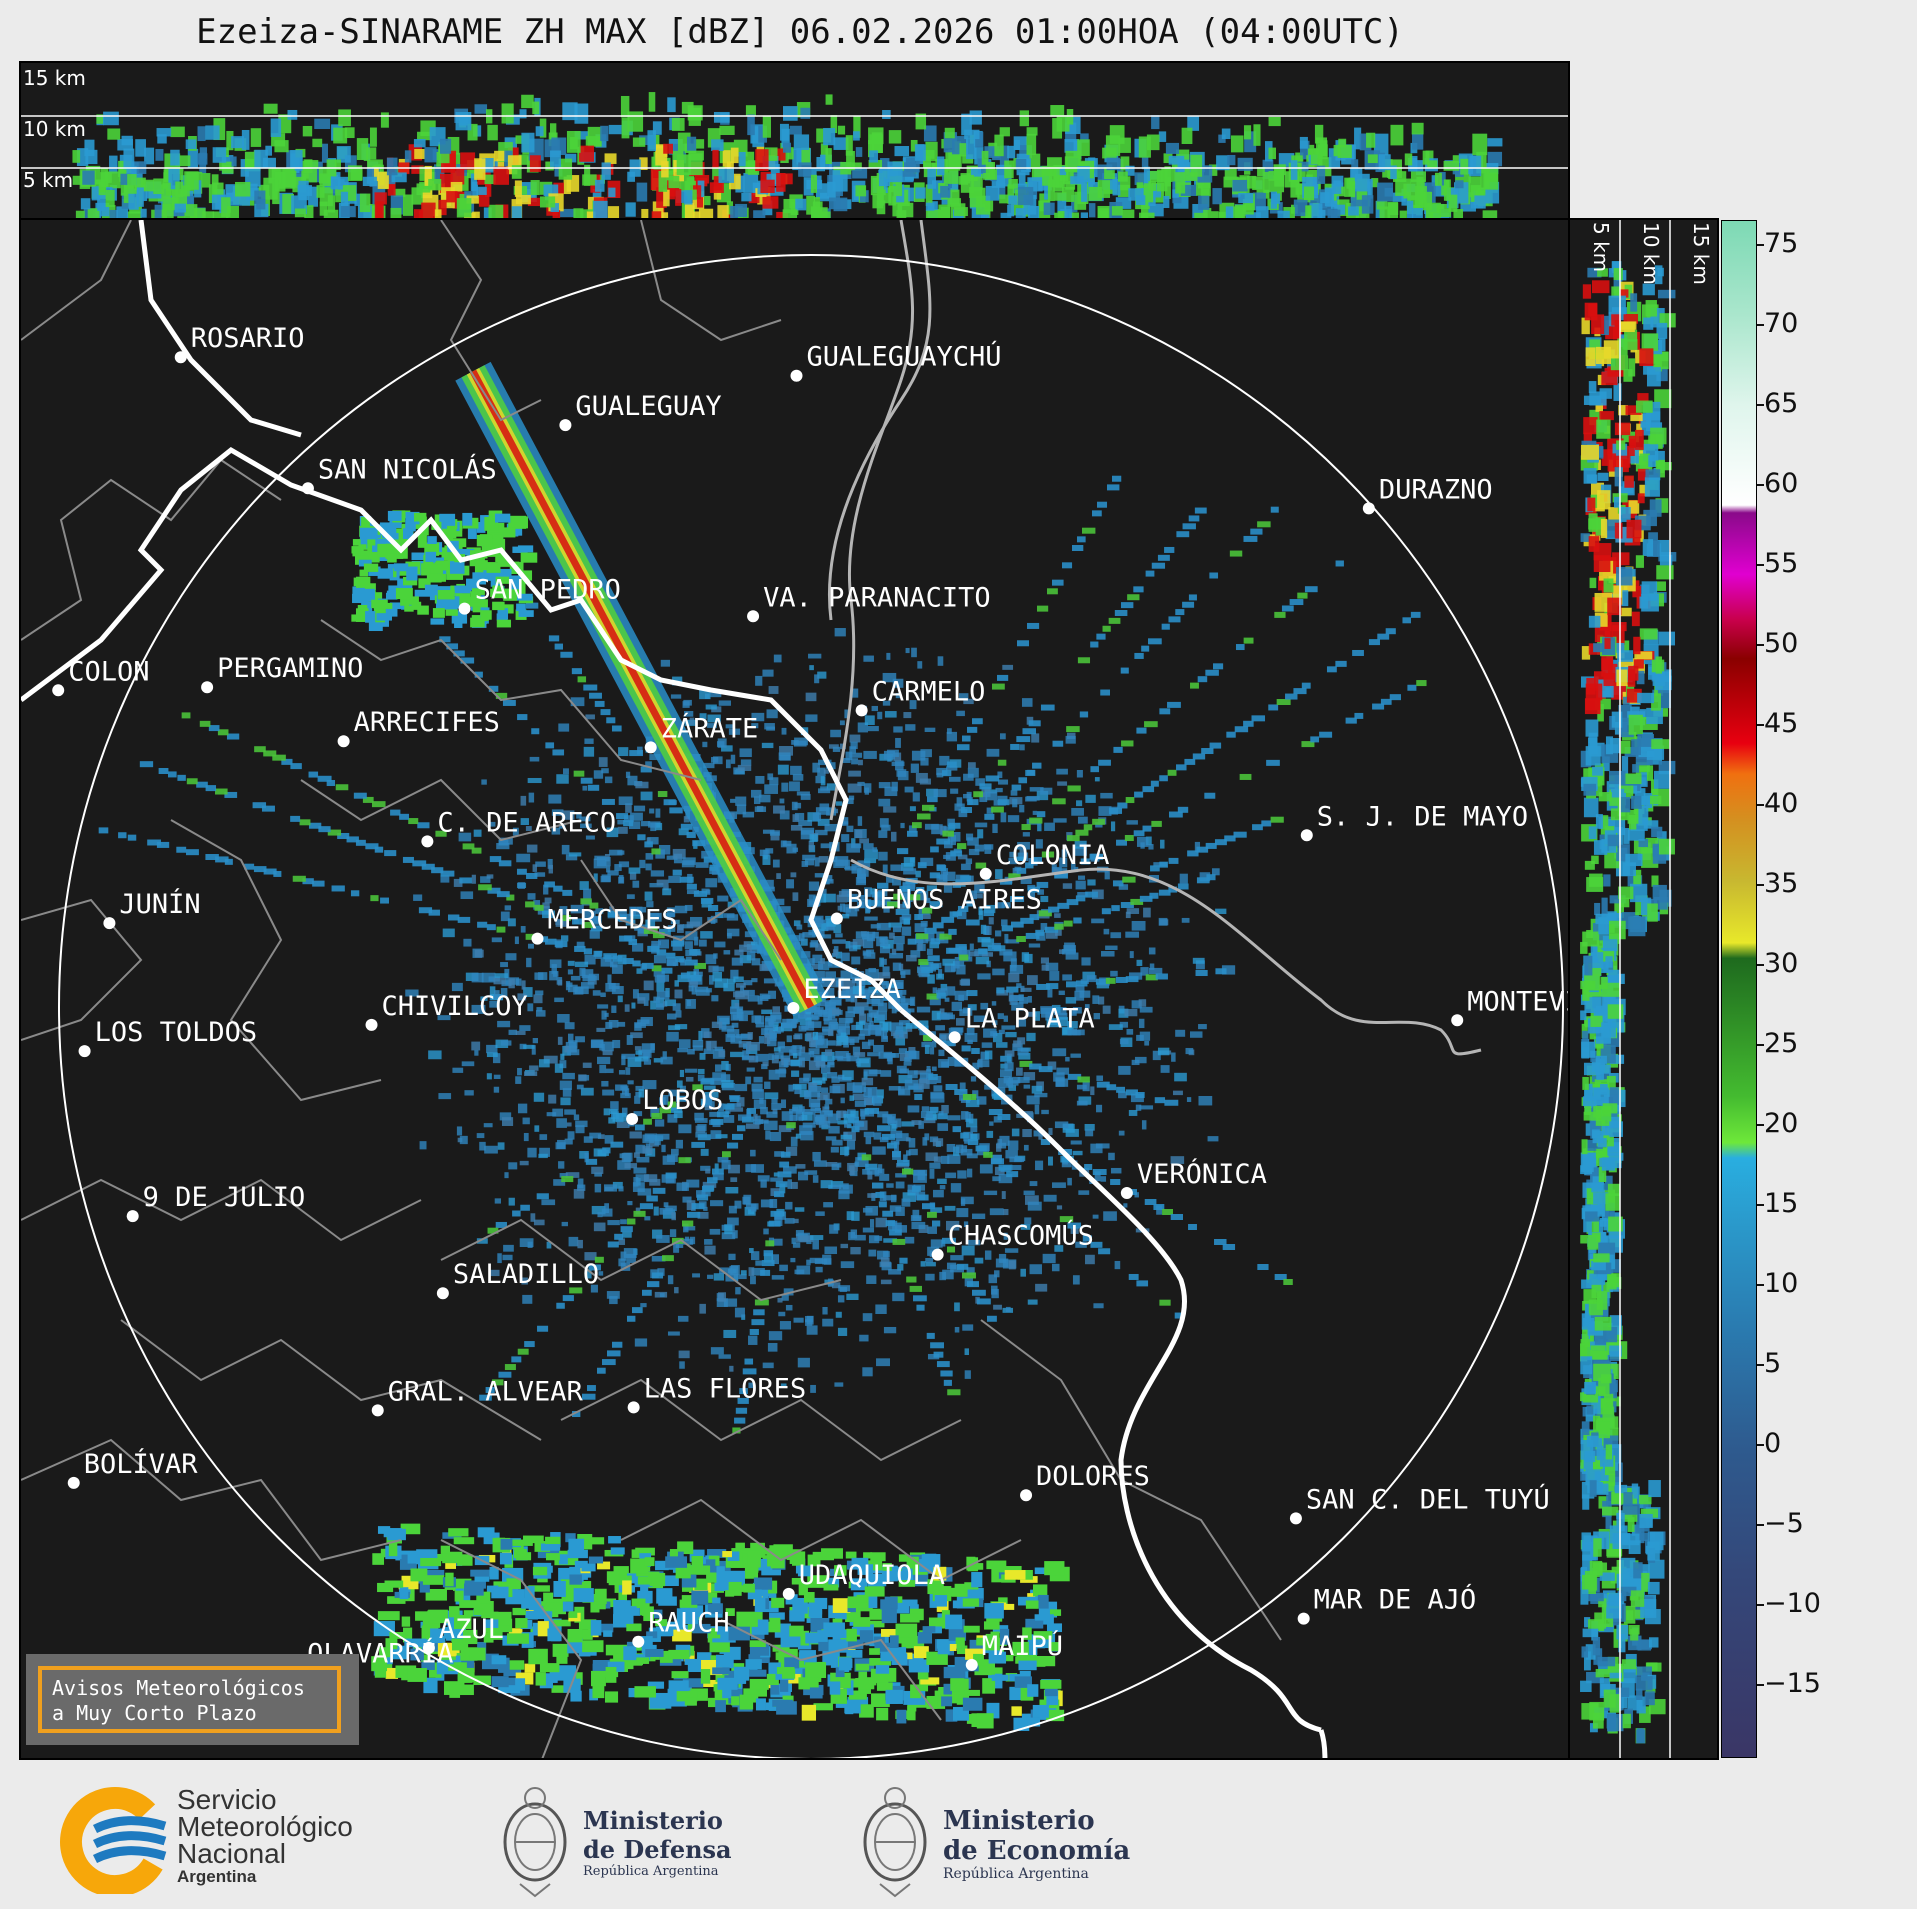 The height and width of the screenshot is (1909, 1917). I want to click on colorbar-tick: 25, so click(1777, 1043).